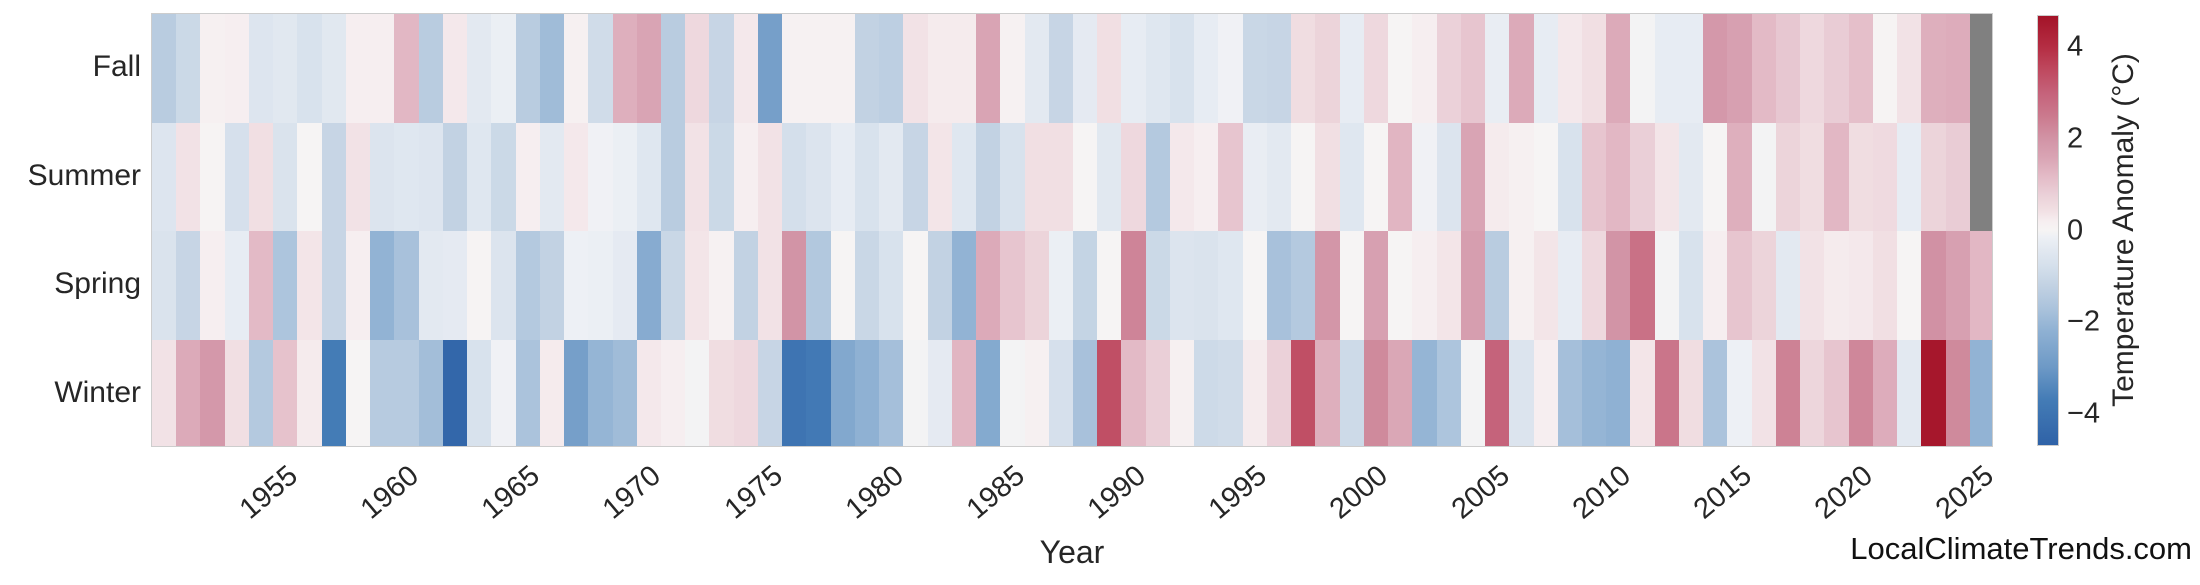 This screenshot has height=585, width=2200. What do you see at coordinates (1601, 492) in the screenshot?
I see `x-axis-tick-label: 2010` at bounding box center [1601, 492].